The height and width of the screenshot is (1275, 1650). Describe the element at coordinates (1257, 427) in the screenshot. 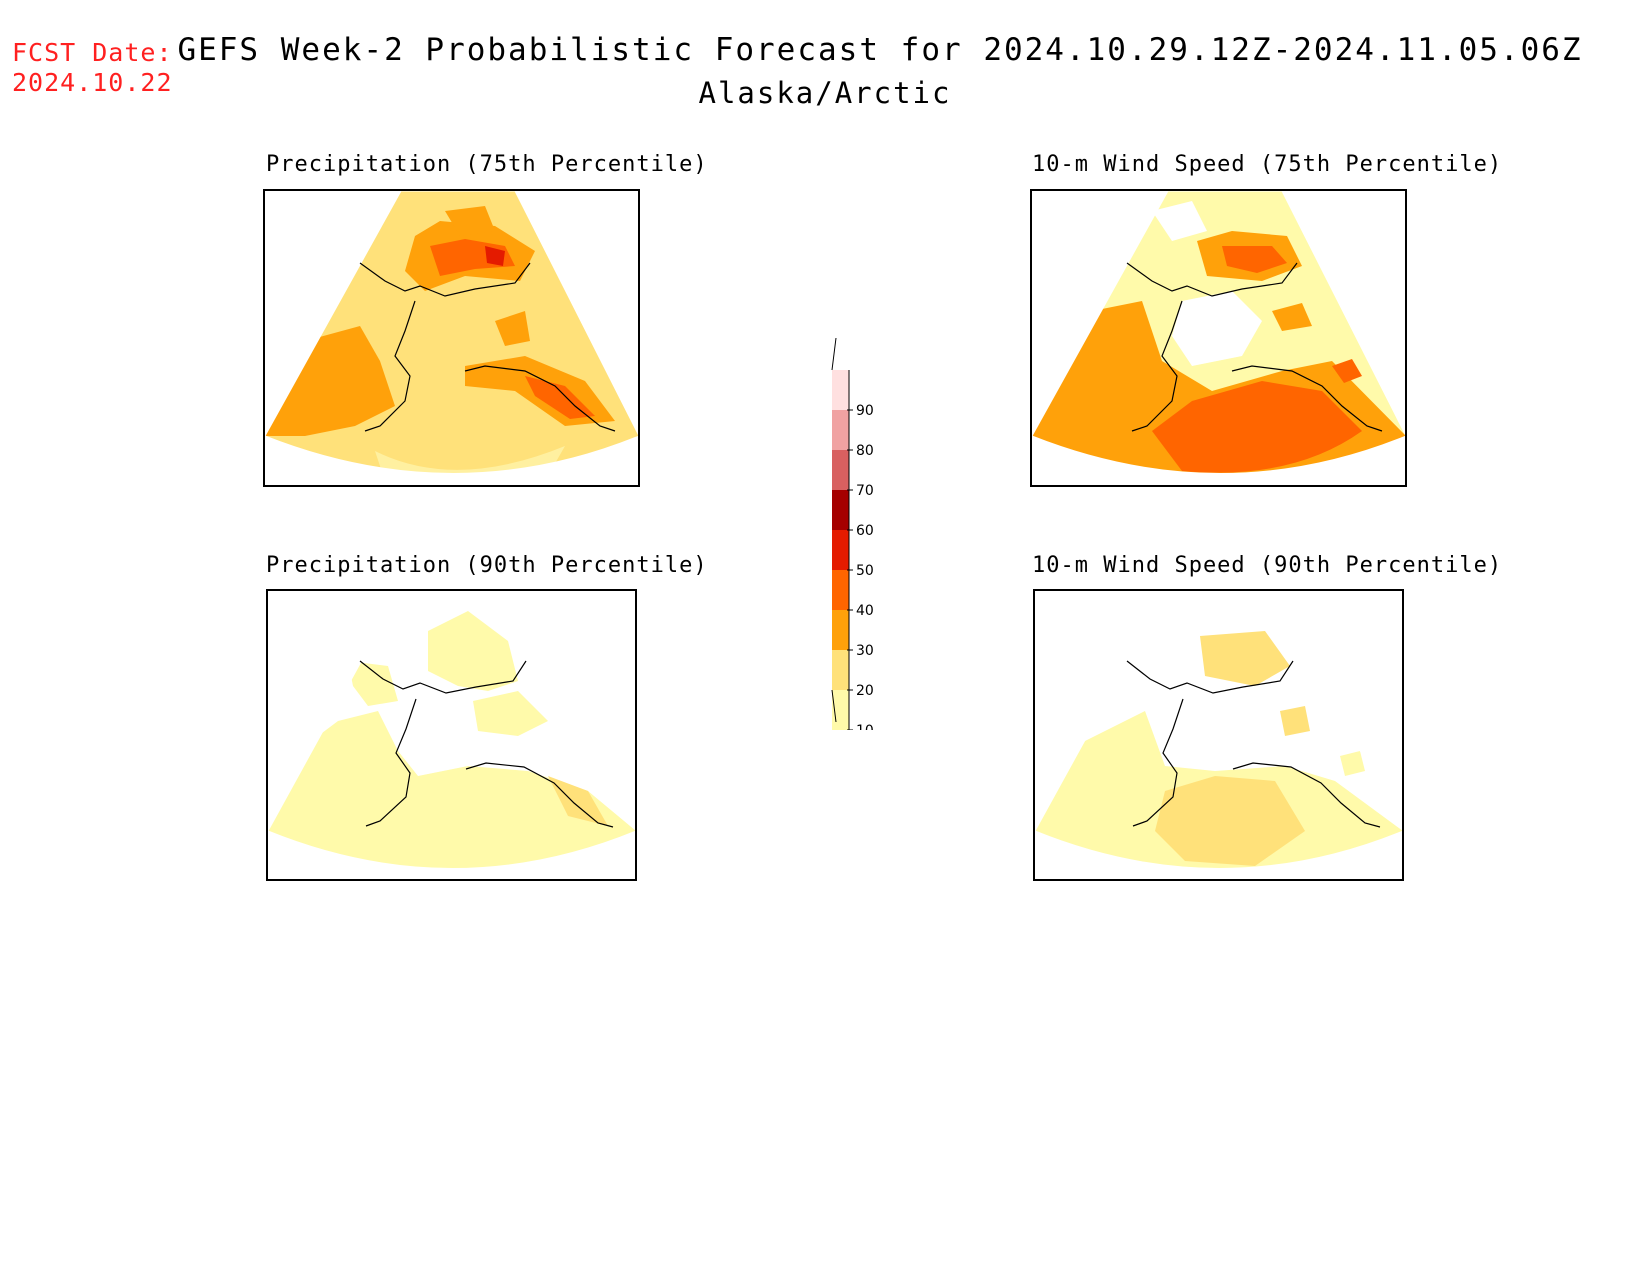

I see `wind75-south-core` at that location.